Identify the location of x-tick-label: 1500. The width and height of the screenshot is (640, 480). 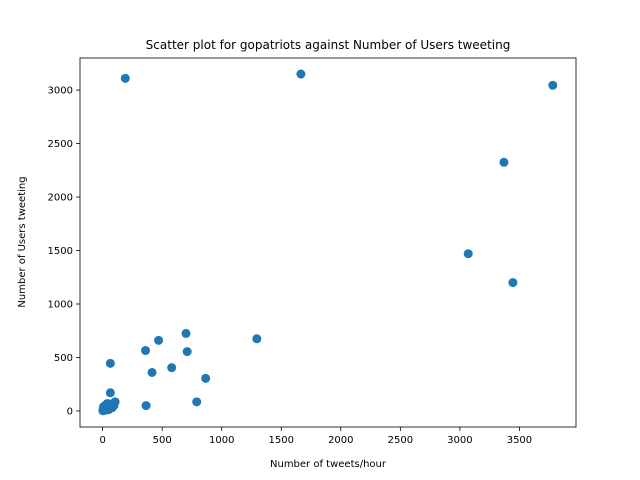
(281, 440).